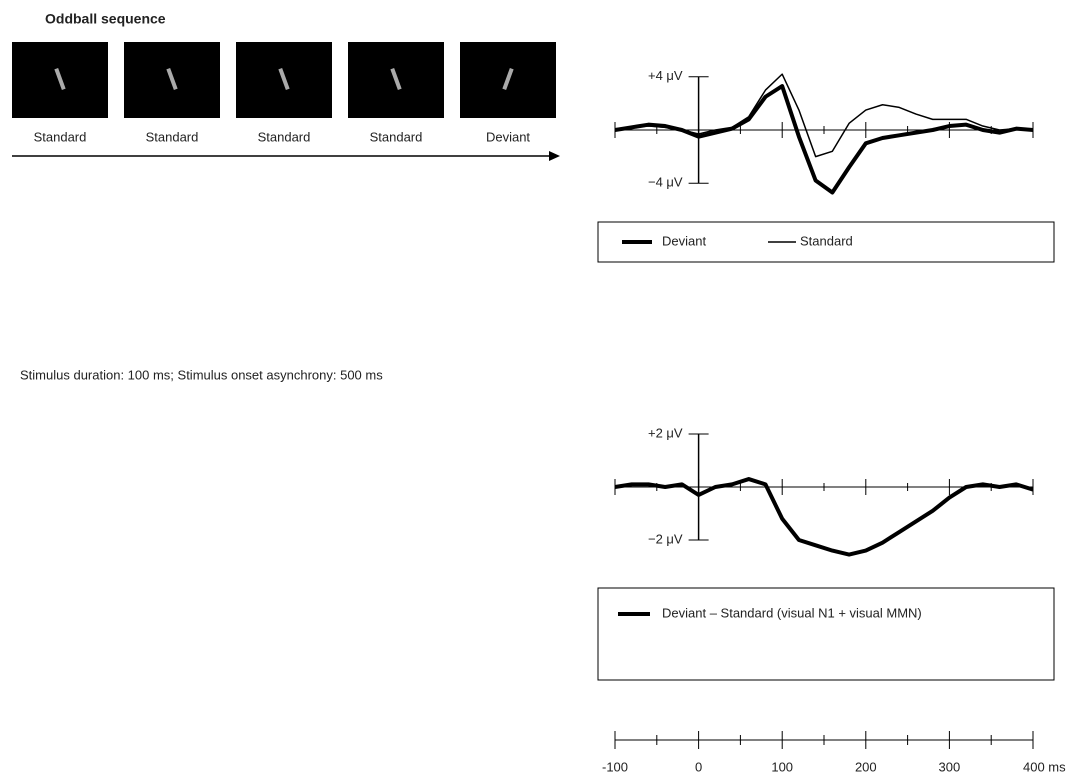  What do you see at coordinates (866, 766) in the screenshot?
I see `x-tick-label: 200` at bounding box center [866, 766].